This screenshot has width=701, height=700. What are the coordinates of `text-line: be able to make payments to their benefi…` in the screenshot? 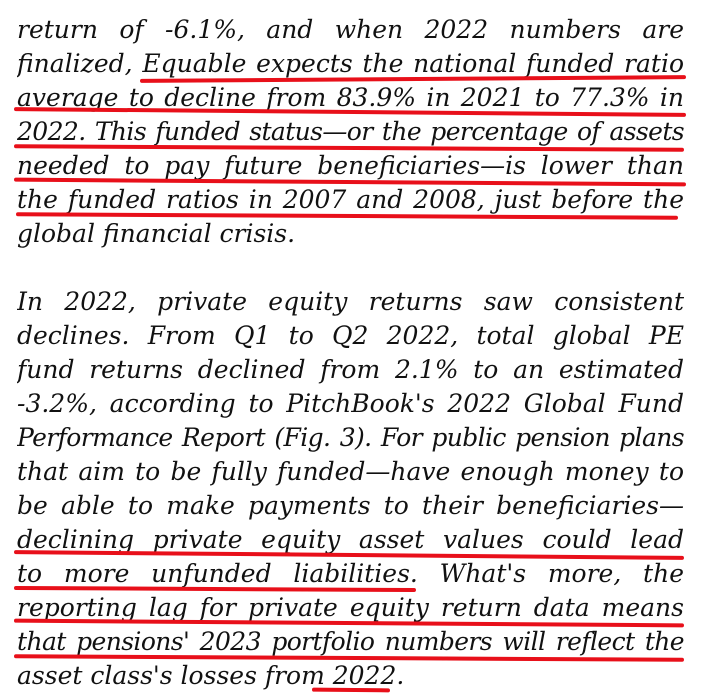 It's located at (350, 505).